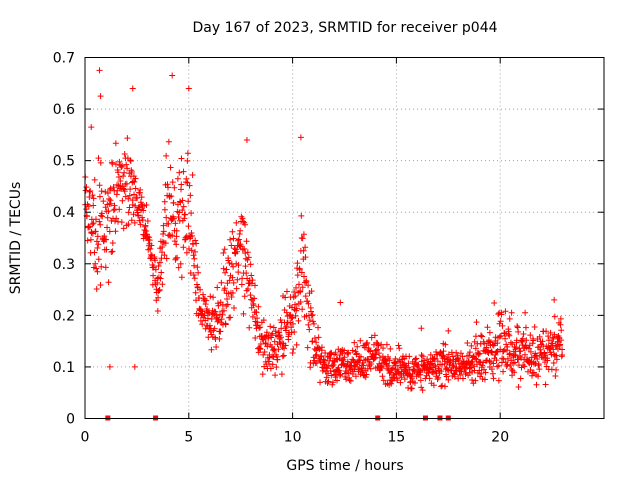 Image resolution: width=640 pixels, height=480 pixels. Describe the element at coordinates (344, 466) in the screenshot. I see `x-axis-label: GPS time / hours` at that location.